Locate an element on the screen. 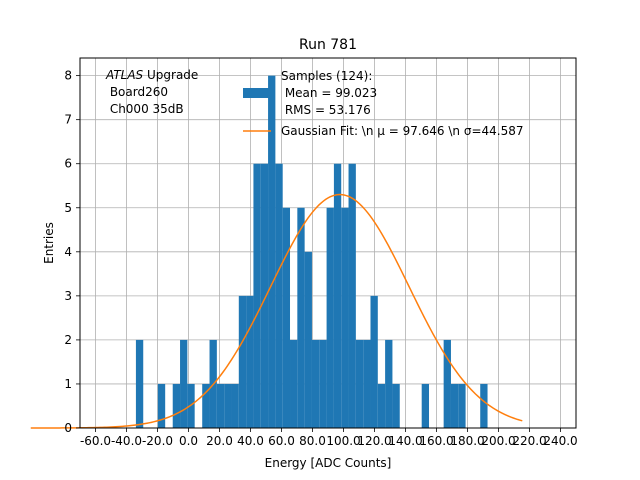 This screenshot has height=480, width=640. y-tick-label: 4 is located at coordinates (68, 252).